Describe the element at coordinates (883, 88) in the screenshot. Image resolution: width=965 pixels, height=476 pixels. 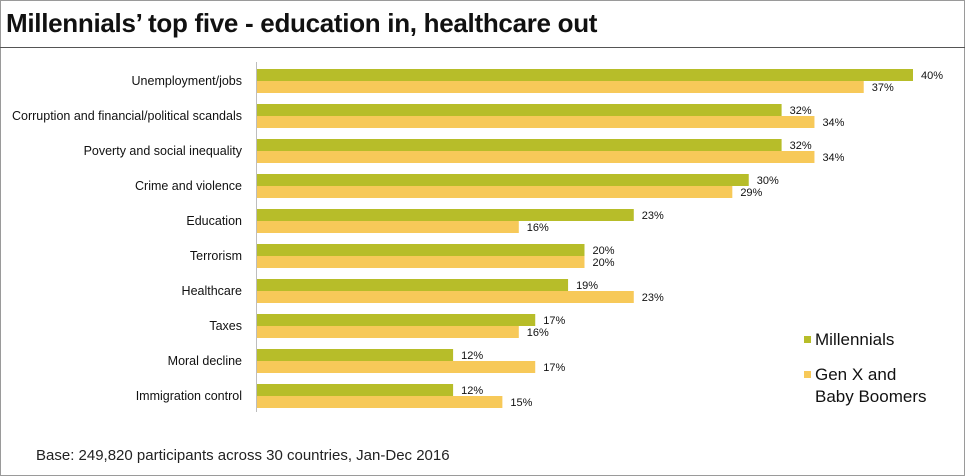
I see `data-label: 37%` at that location.